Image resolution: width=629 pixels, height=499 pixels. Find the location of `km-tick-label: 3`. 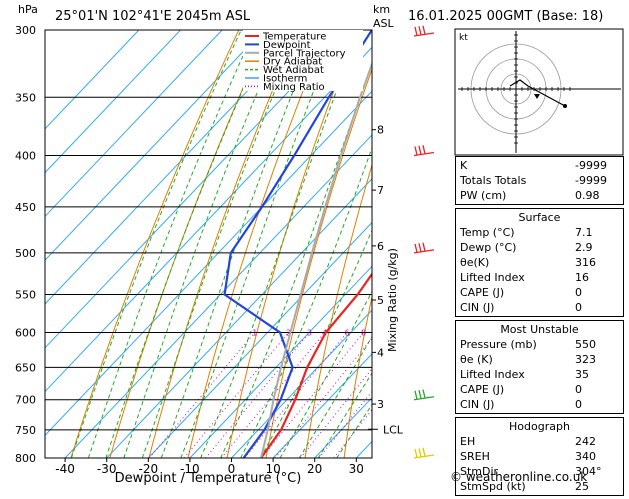

km-tick-label: 3 is located at coordinates (380, 404).